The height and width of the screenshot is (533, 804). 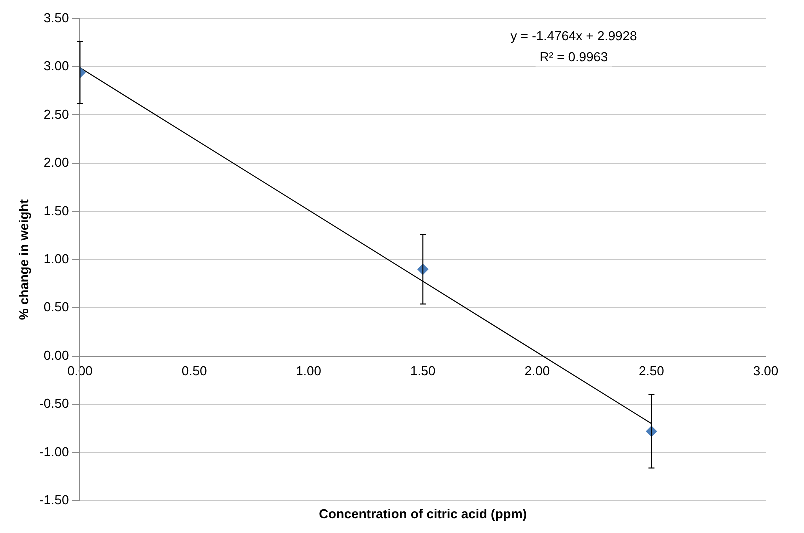 I want to click on y-tick-label: 0.50, so click(x=57, y=307).